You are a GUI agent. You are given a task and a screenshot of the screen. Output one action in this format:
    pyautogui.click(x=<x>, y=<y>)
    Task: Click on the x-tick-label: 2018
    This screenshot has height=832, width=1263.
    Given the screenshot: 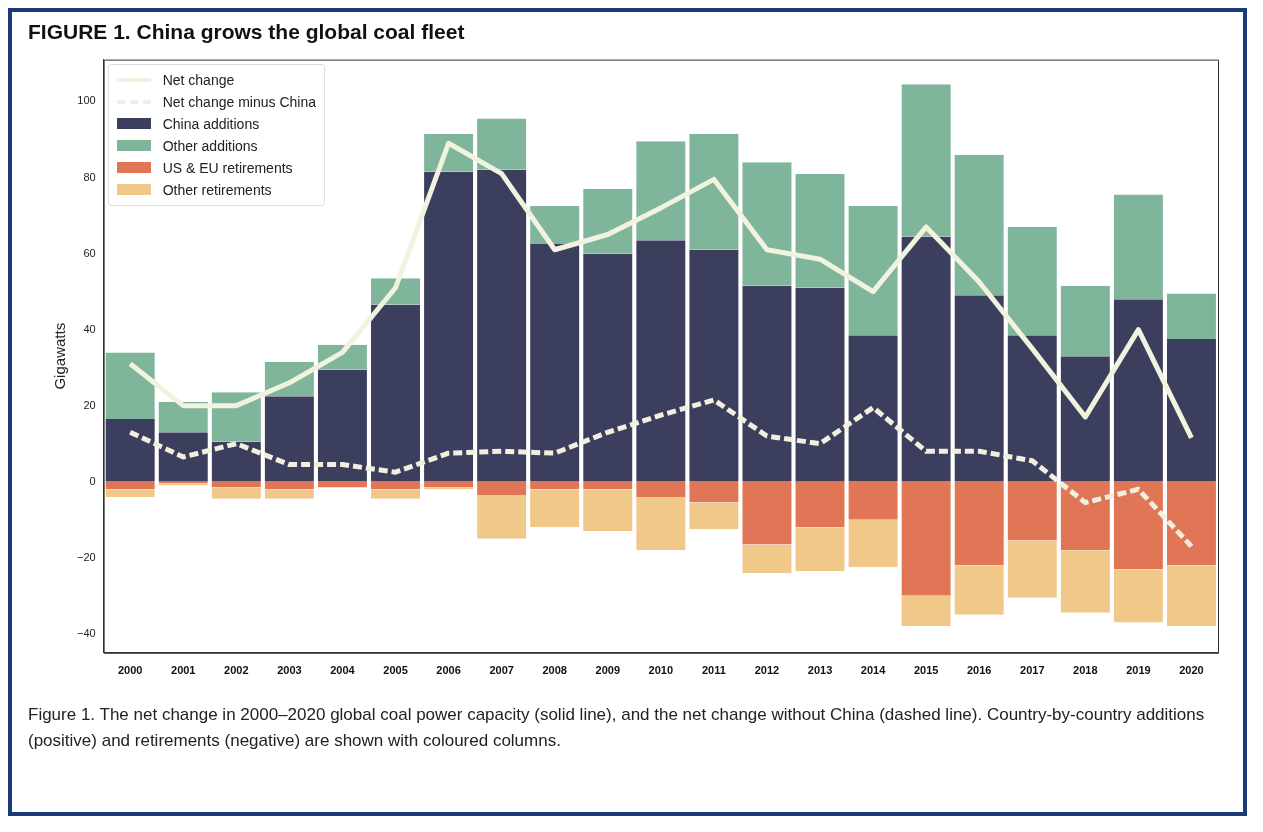 What is the action you would take?
    pyautogui.click(x=1085, y=670)
    